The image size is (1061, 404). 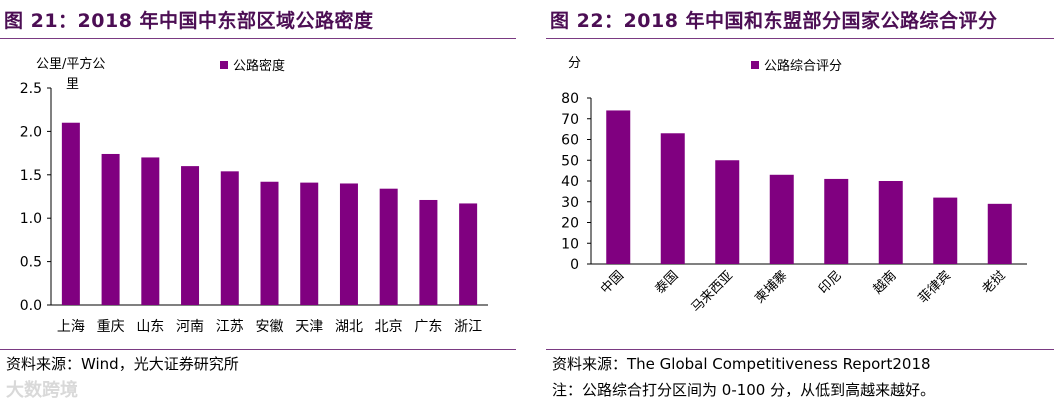 What do you see at coordinates (570, 244) in the screenshot?
I see `y-tick-label: 10` at bounding box center [570, 244].